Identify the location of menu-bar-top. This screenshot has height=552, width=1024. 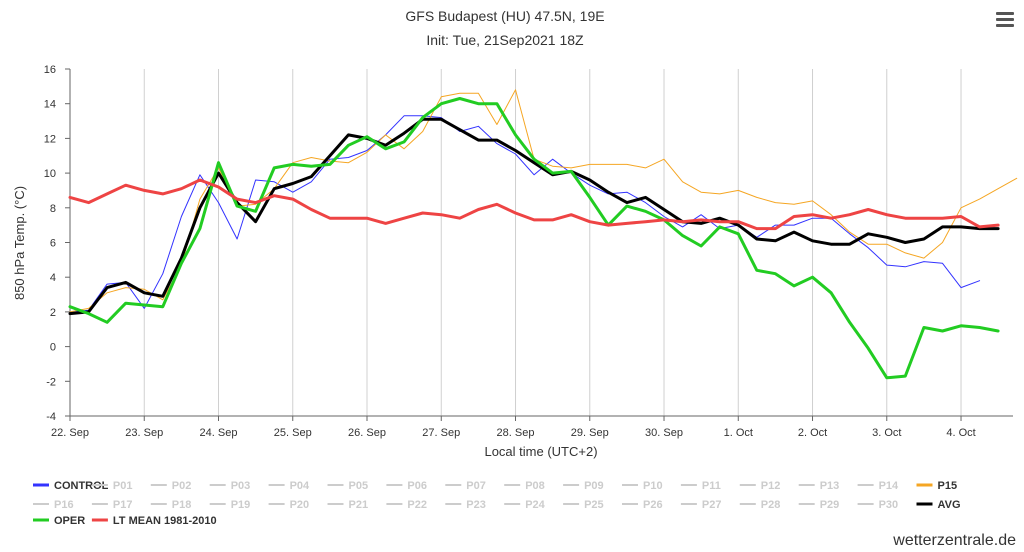
(1005, 13).